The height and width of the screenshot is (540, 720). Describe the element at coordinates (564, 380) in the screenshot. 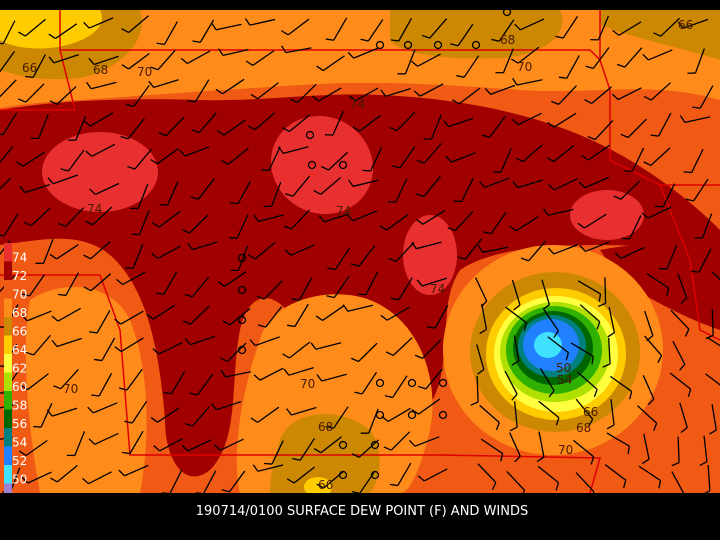

I see `contour-label: 54` at that location.